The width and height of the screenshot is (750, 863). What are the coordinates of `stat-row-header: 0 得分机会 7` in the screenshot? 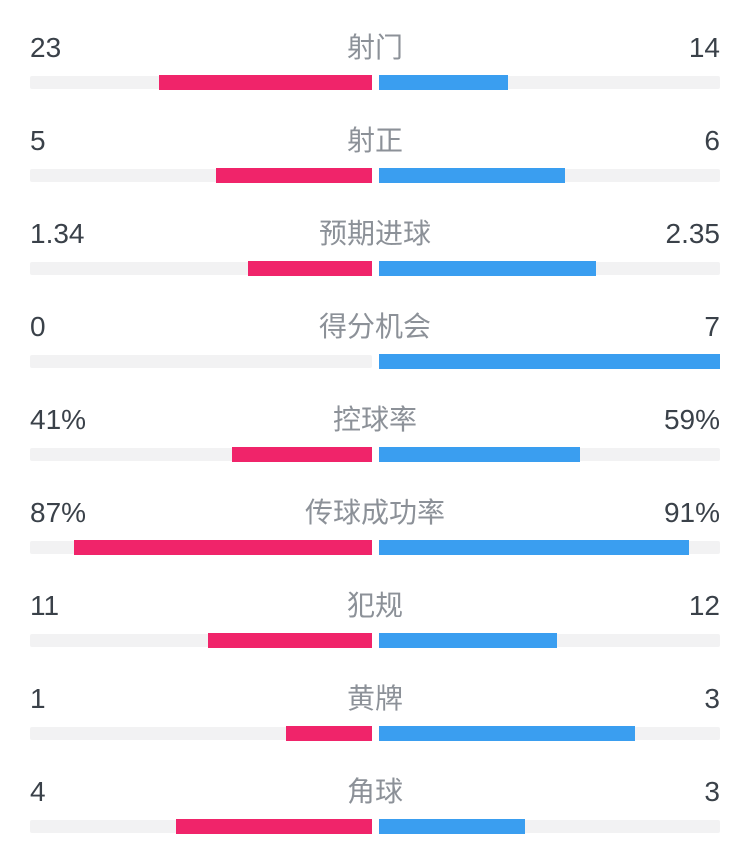 It's located at (375, 327).